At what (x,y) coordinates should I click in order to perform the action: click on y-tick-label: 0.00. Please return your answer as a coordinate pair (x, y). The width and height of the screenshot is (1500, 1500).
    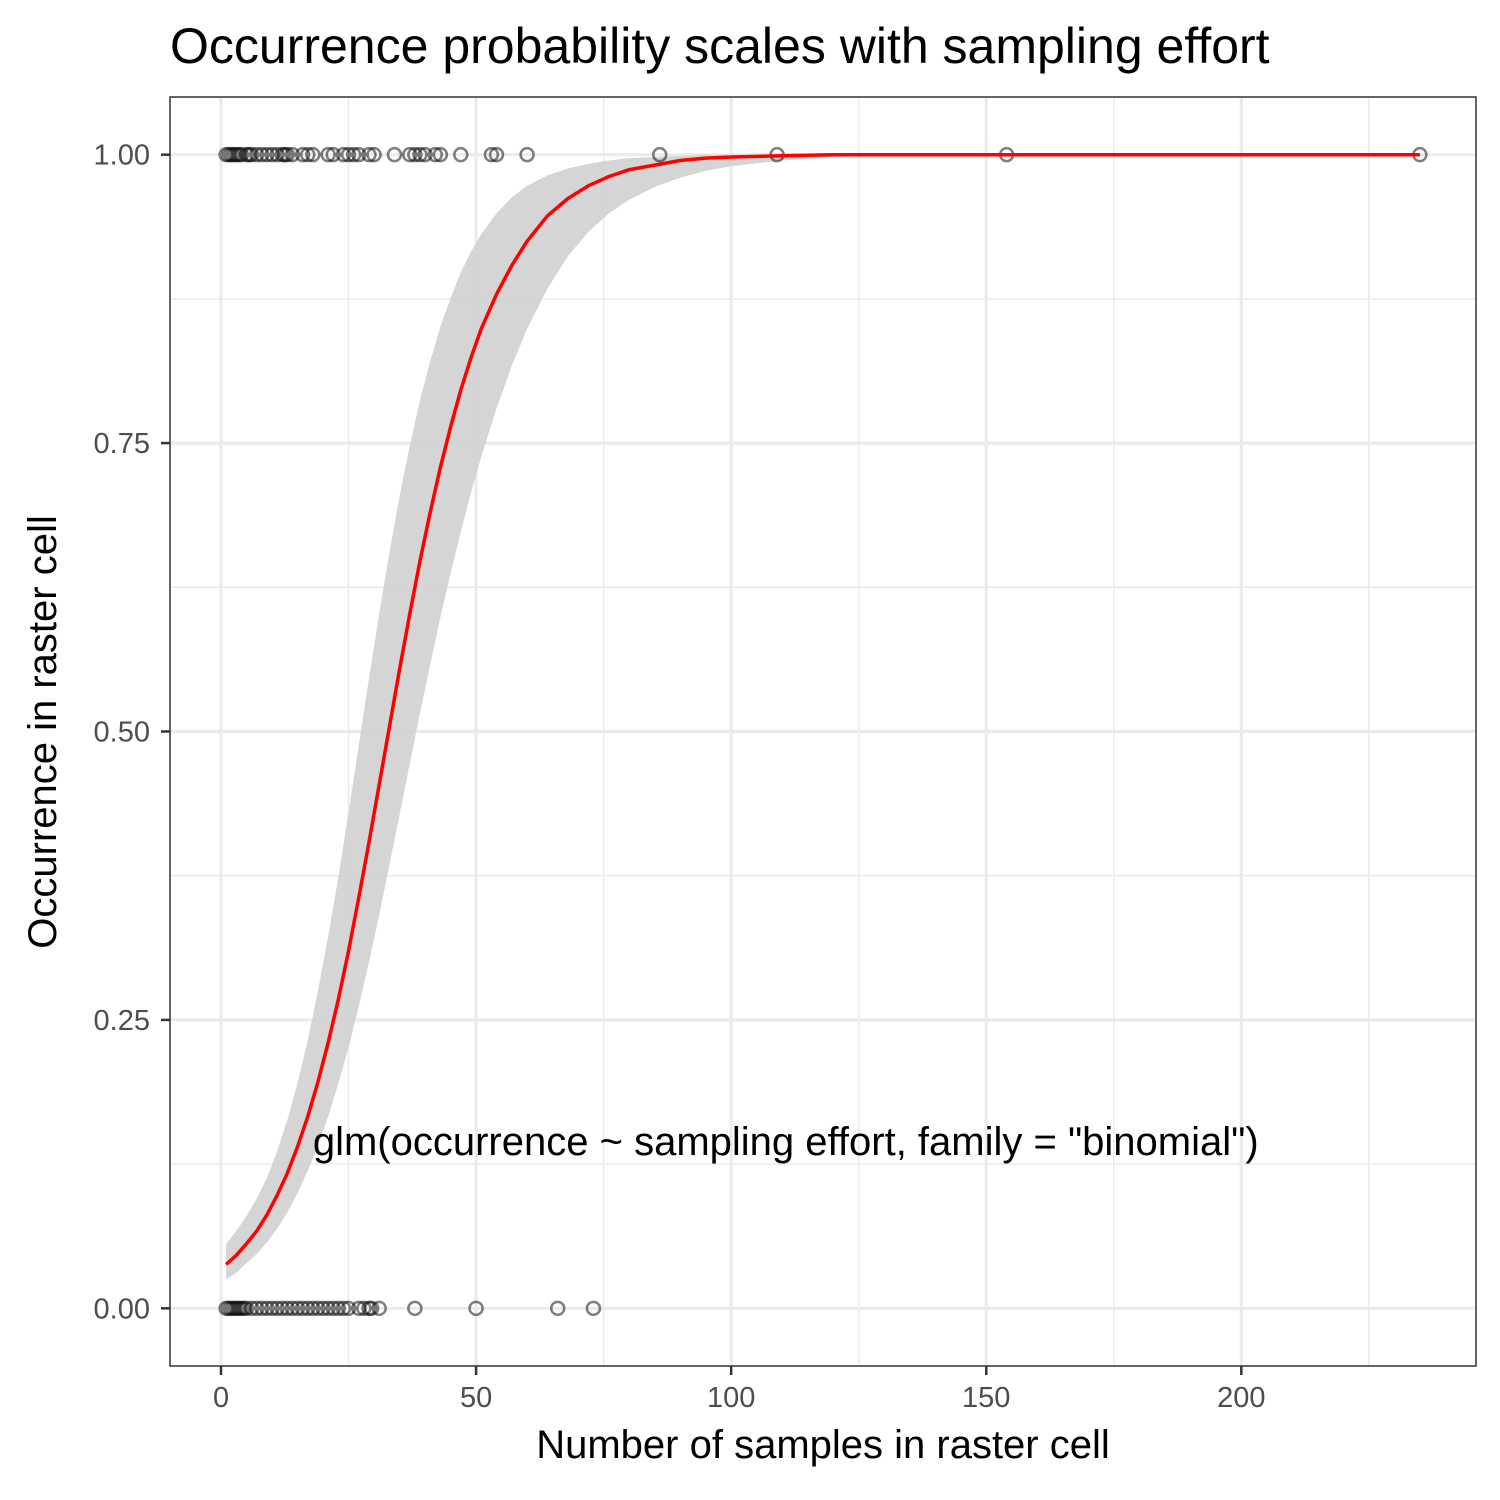
    Looking at the image, I should click on (122, 1309).